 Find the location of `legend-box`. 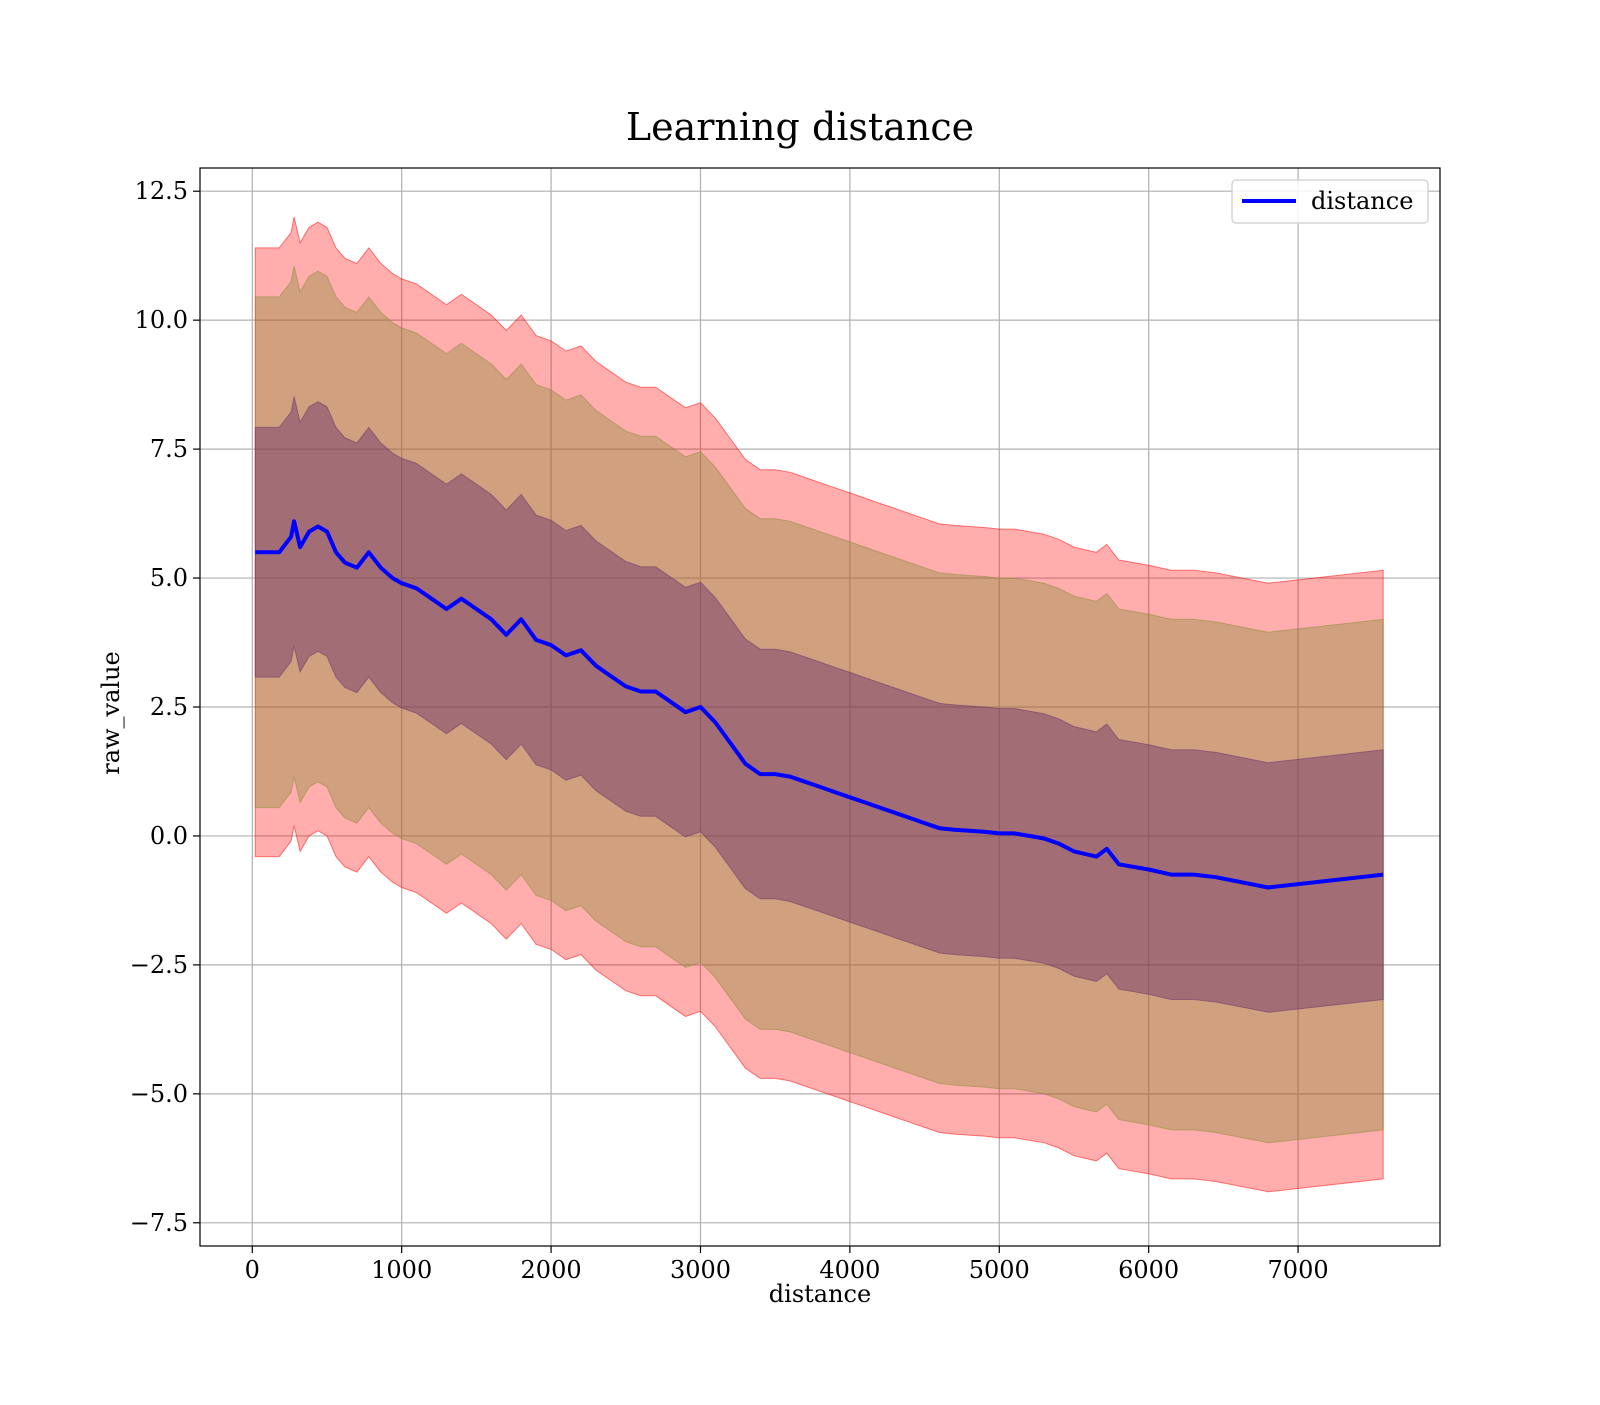

legend-box is located at coordinates (1330, 201).